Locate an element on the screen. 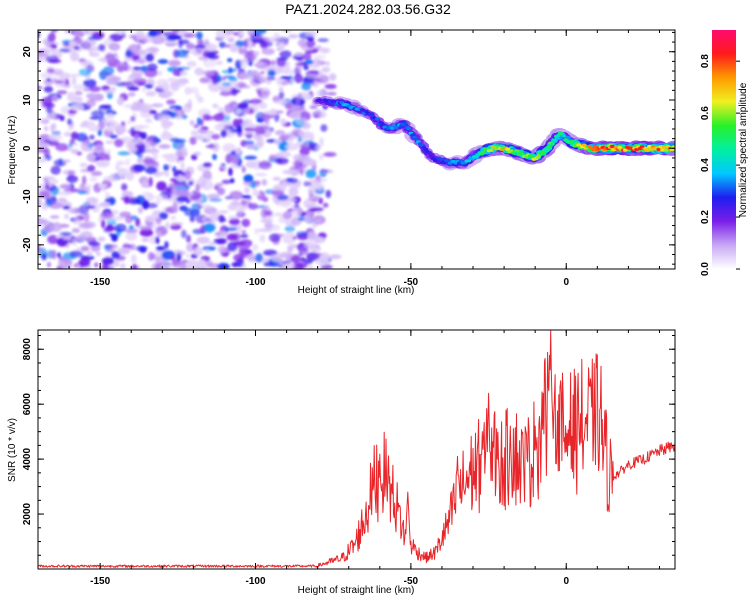  snr-y-axis-label: SNR (10 * v/v) is located at coordinates (12, 450).